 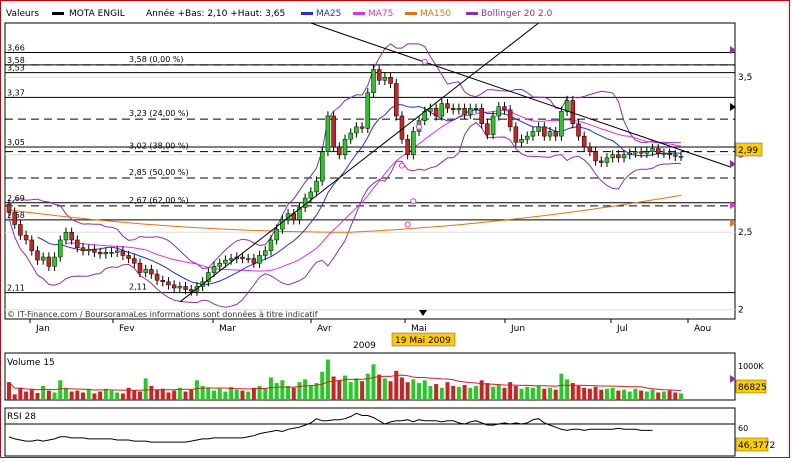 What do you see at coordinates (215, 13) in the screenshot?
I see `legend-range: Année +Bas: 2,10 +Haut: 3,65` at bounding box center [215, 13].